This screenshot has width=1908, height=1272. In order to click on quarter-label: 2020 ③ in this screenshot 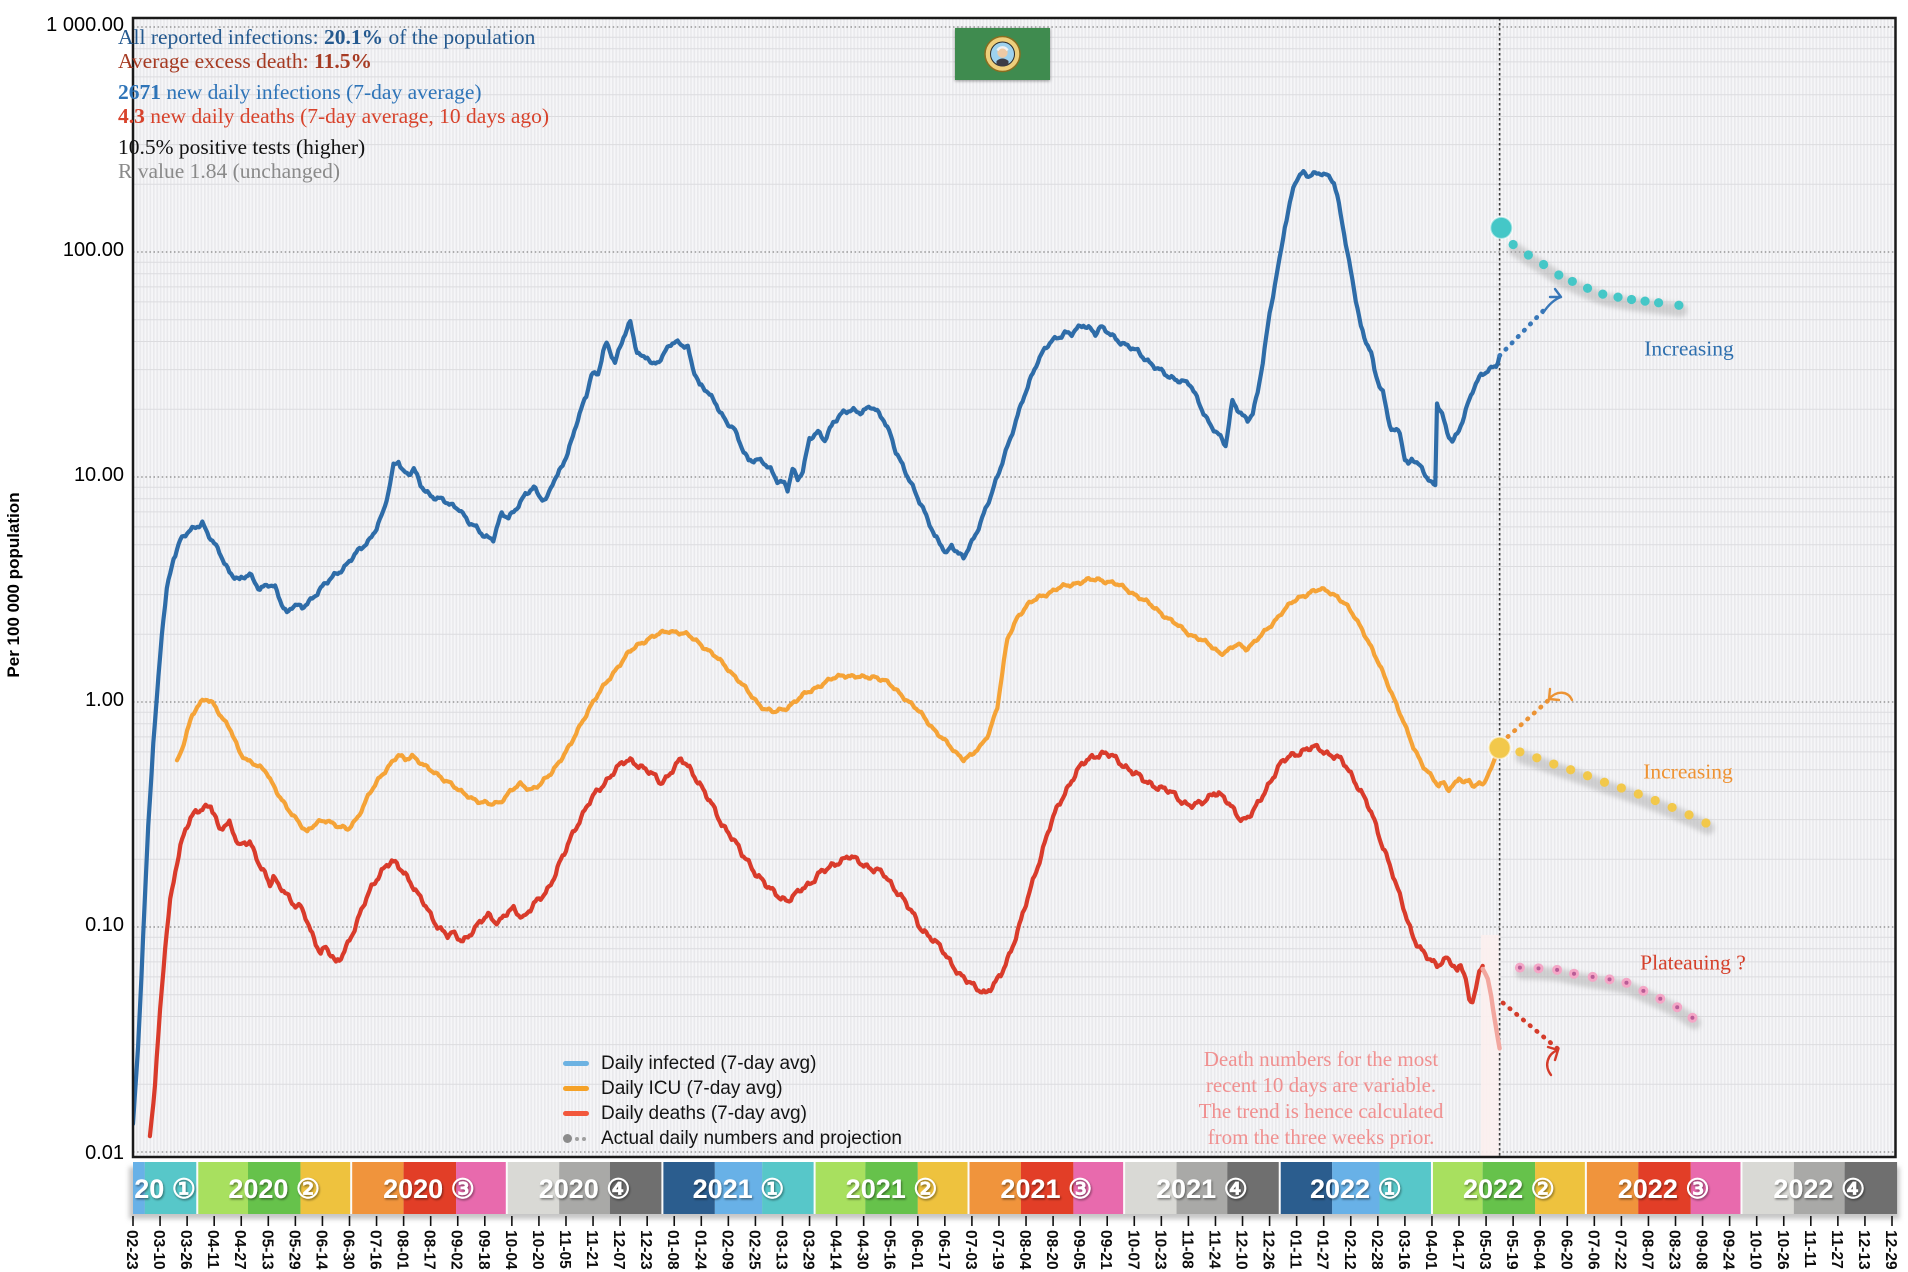, I will do `click(429, 1189)`.